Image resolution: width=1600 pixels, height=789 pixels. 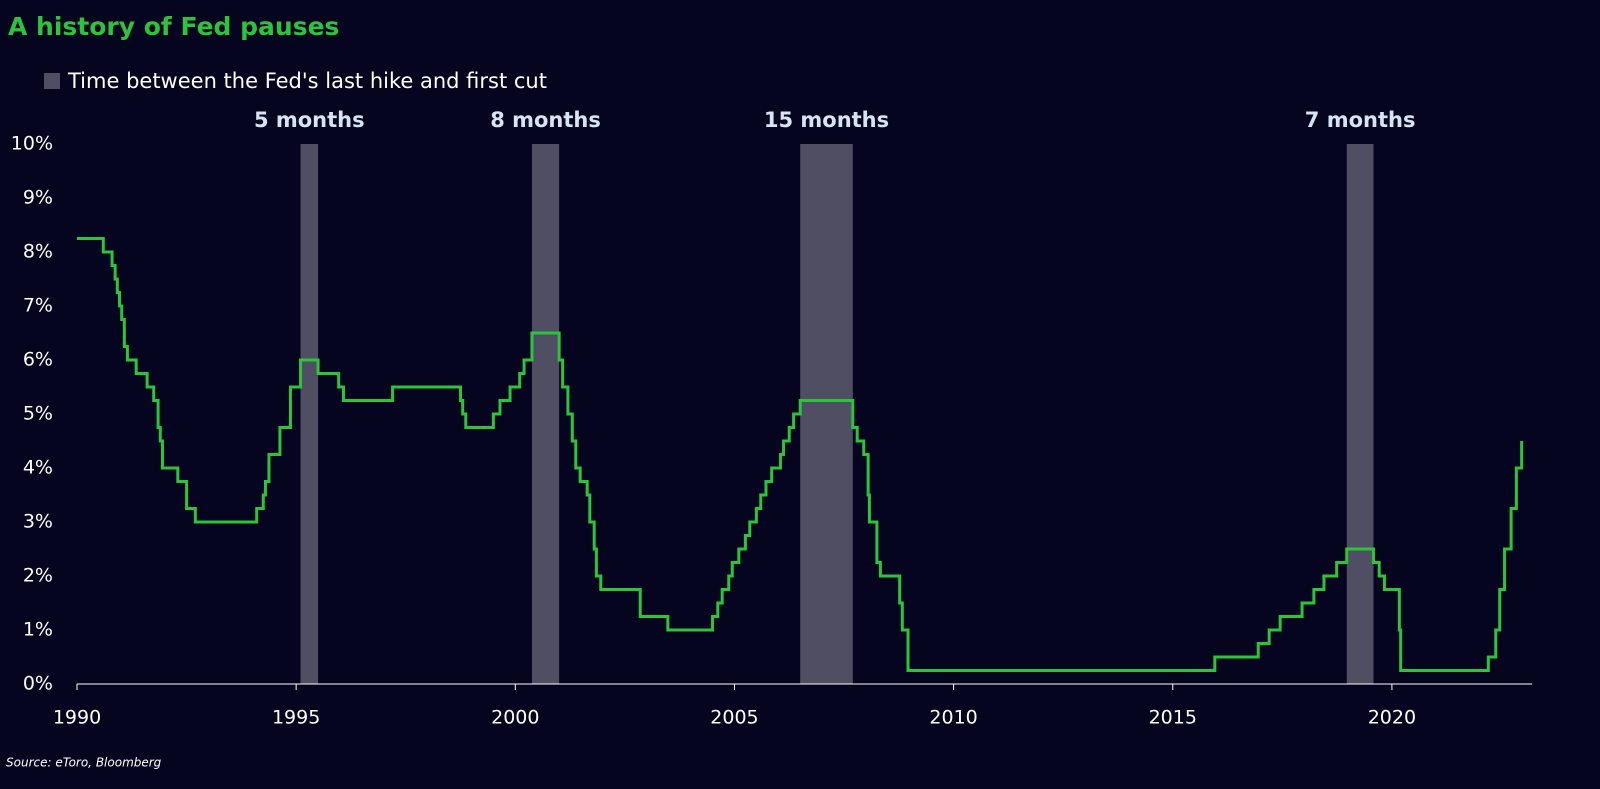 What do you see at coordinates (38, 522) in the screenshot?
I see `y-tick-label: 3%` at bounding box center [38, 522].